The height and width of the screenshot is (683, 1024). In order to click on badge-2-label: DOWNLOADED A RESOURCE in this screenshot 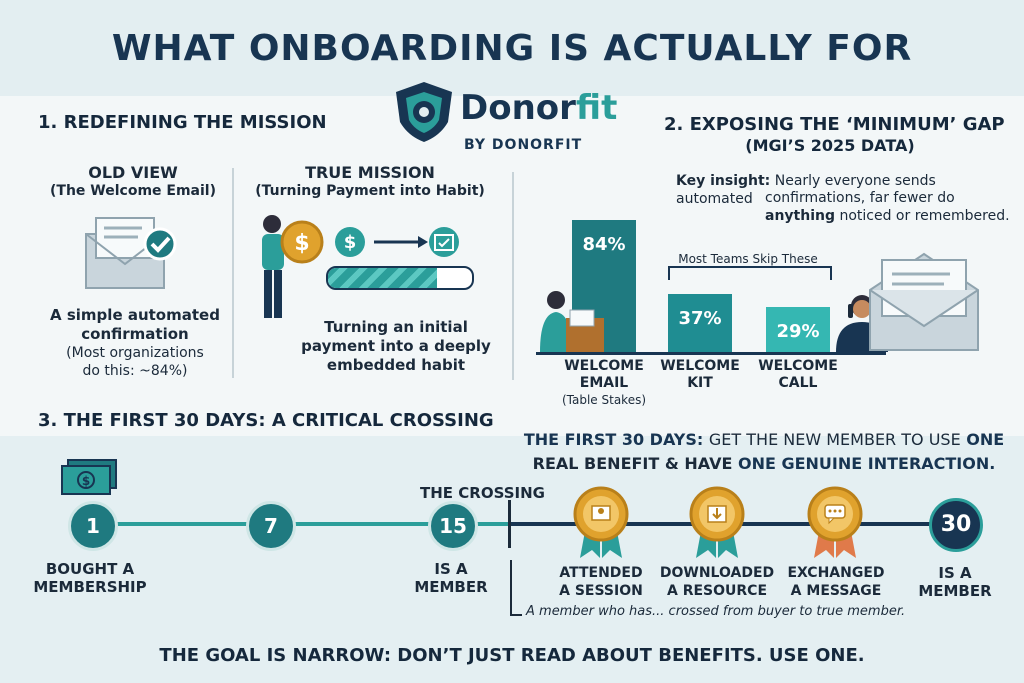, I will do `click(717, 582)`.